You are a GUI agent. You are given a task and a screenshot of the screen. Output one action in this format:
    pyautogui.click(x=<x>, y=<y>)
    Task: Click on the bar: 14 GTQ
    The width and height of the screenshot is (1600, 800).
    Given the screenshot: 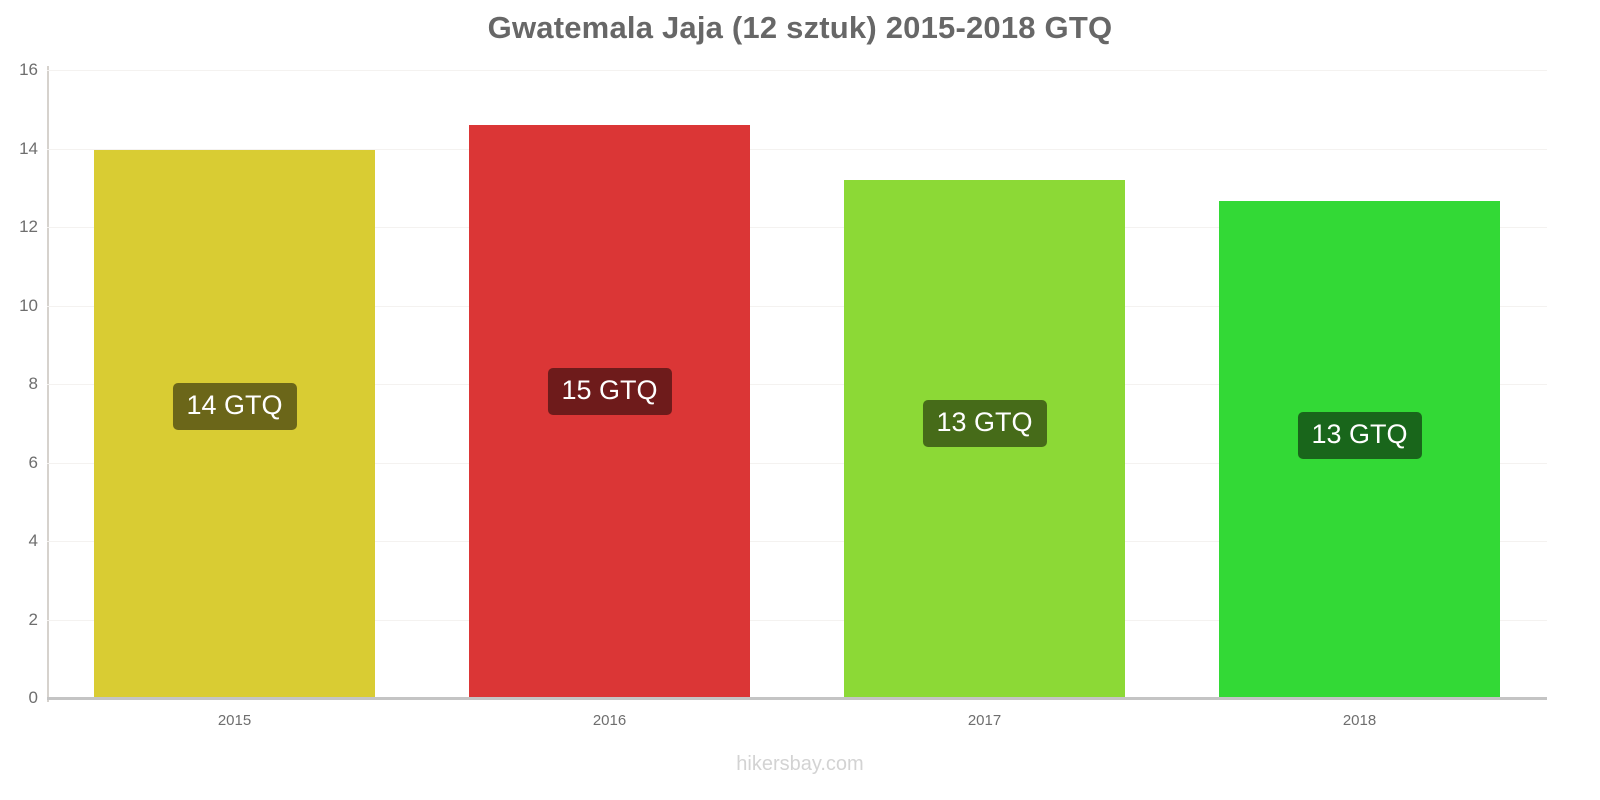 What is the action you would take?
    pyautogui.click(x=234, y=424)
    